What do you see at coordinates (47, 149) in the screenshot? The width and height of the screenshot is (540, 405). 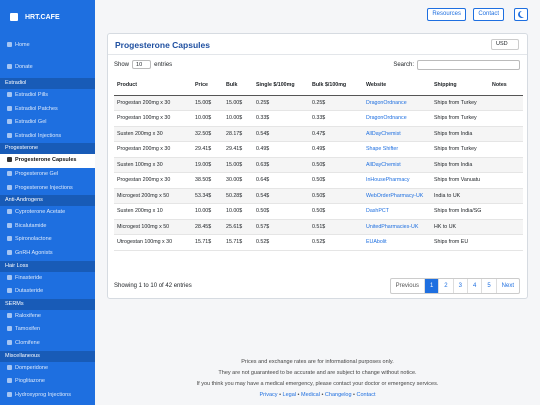 I see `nav-group: Progesterone` at bounding box center [47, 149].